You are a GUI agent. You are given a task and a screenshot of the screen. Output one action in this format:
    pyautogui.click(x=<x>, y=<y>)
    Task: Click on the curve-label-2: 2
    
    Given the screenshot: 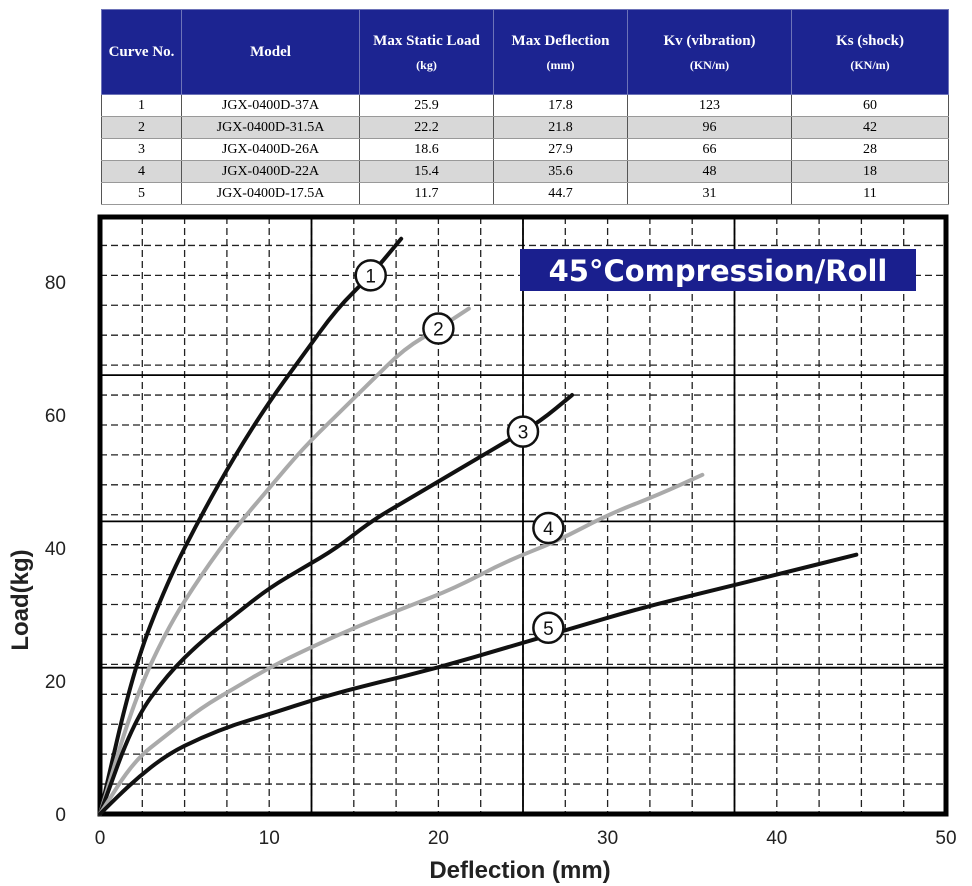 What is the action you would take?
    pyautogui.click(x=438, y=330)
    